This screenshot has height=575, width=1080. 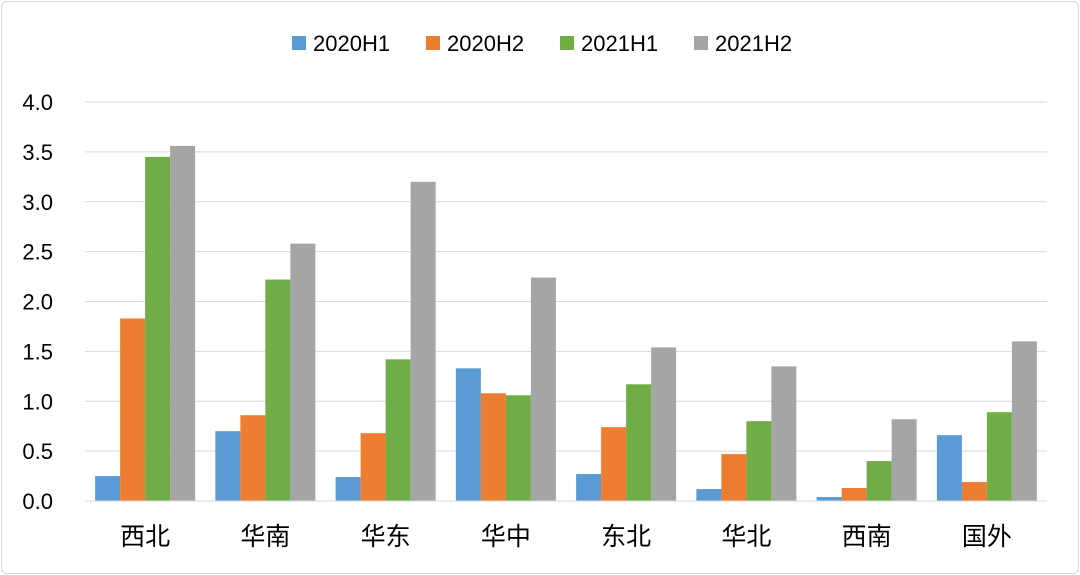 What do you see at coordinates (987, 537) in the screenshot?
I see `x-tick-label: 国外` at bounding box center [987, 537].